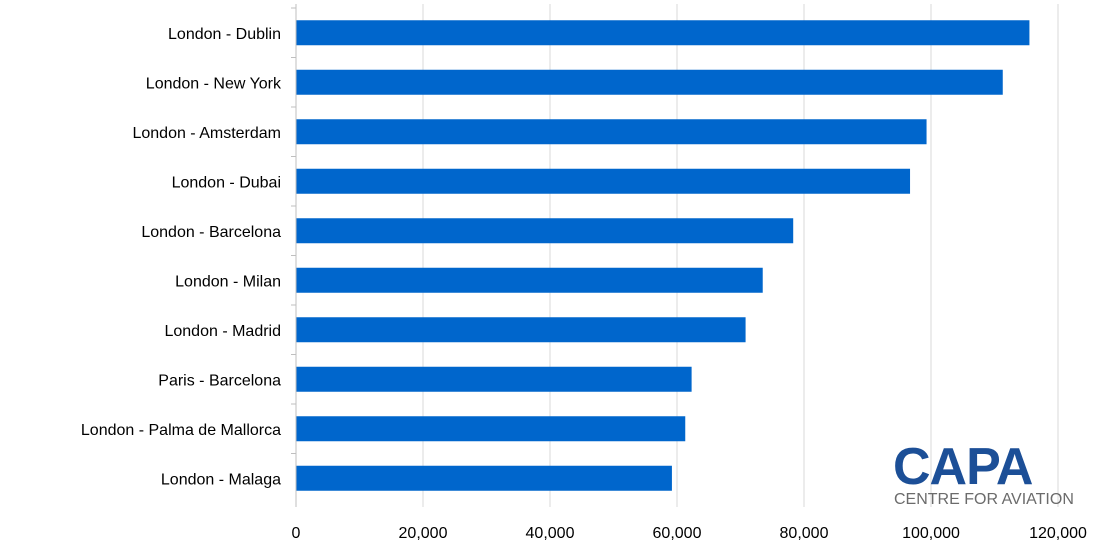 This screenshot has width=1117, height=549. I want to click on category-label: London - Milan, so click(228, 281).